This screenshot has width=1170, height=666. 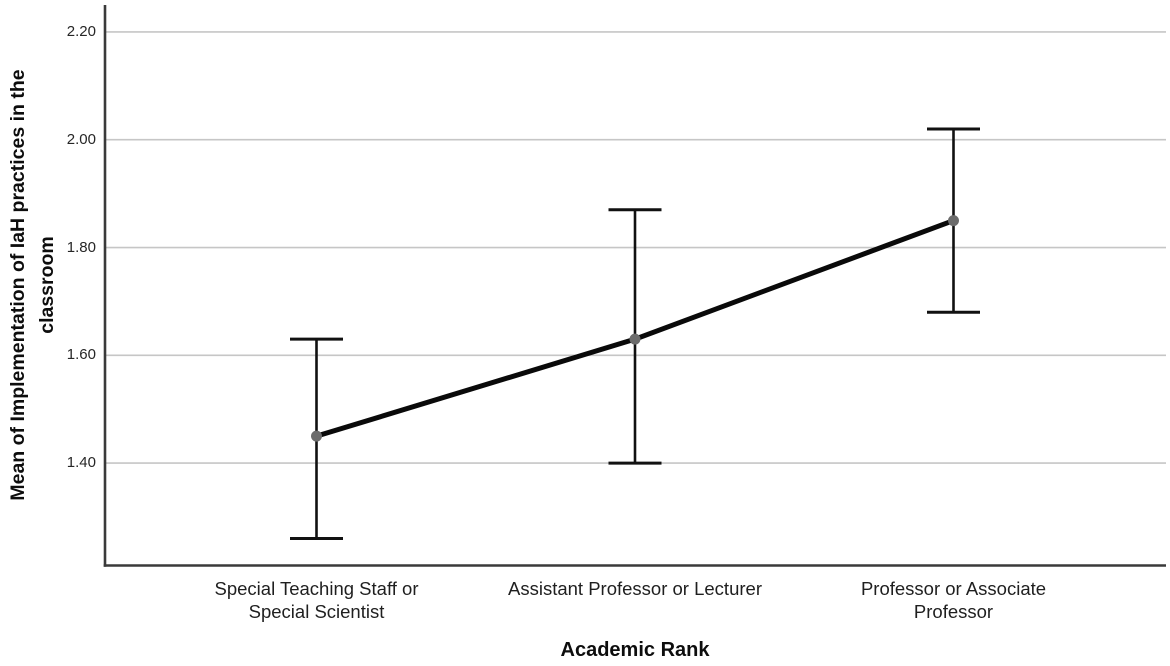 What do you see at coordinates (81, 139) in the screenshot?
I see `y-tick-label: 2.00` at bounding box center [81, 139].